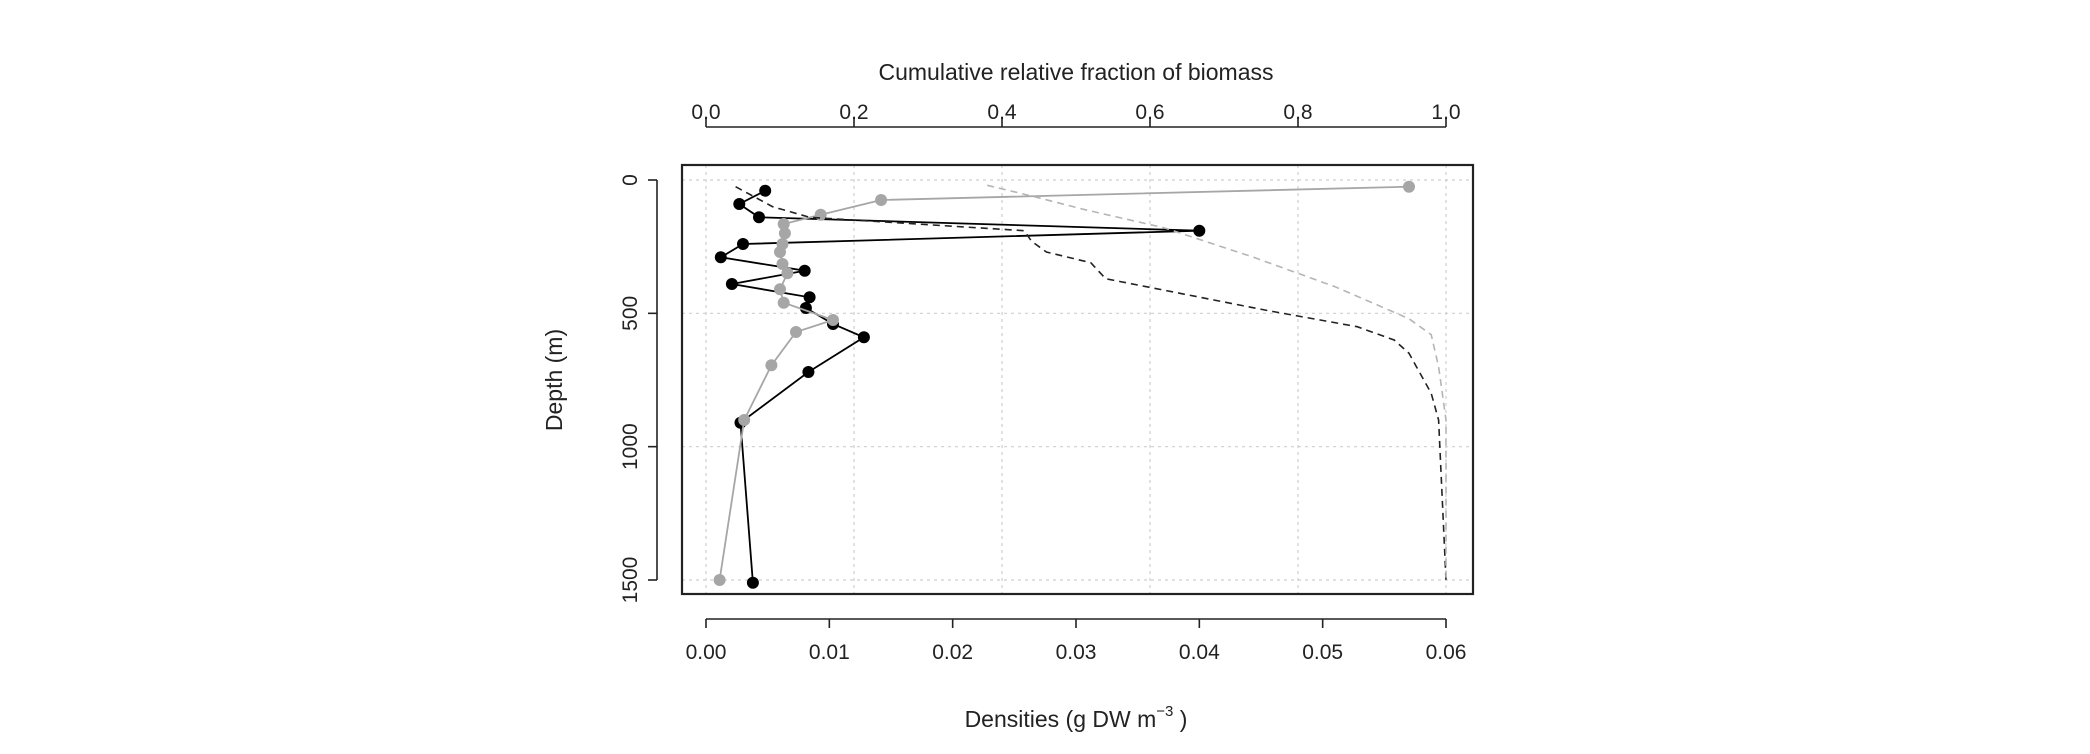  What do you see at coordinates (1076, 72) in the screenshot?
I see `top-axis-title: Cumulative relative fraction of biomass` at bounding box center [1076, 72].